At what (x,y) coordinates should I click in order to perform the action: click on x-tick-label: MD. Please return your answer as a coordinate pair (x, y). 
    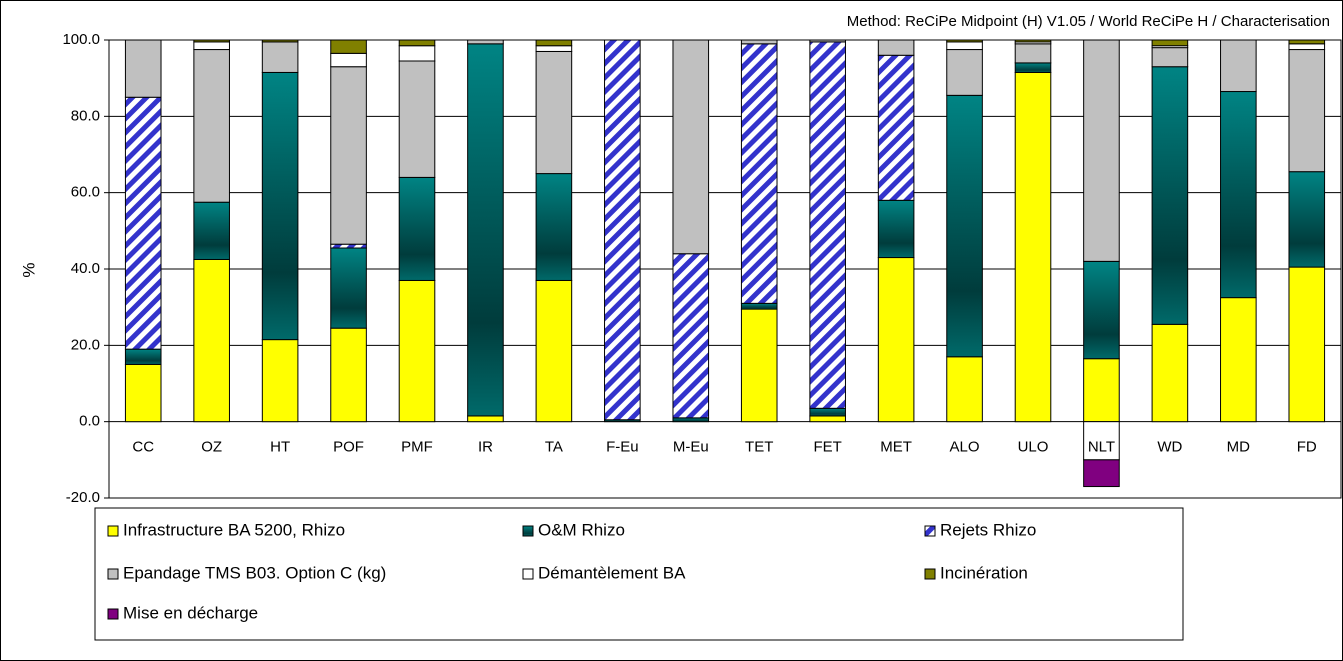
    Looking at the image, I should click on (1238, 447).